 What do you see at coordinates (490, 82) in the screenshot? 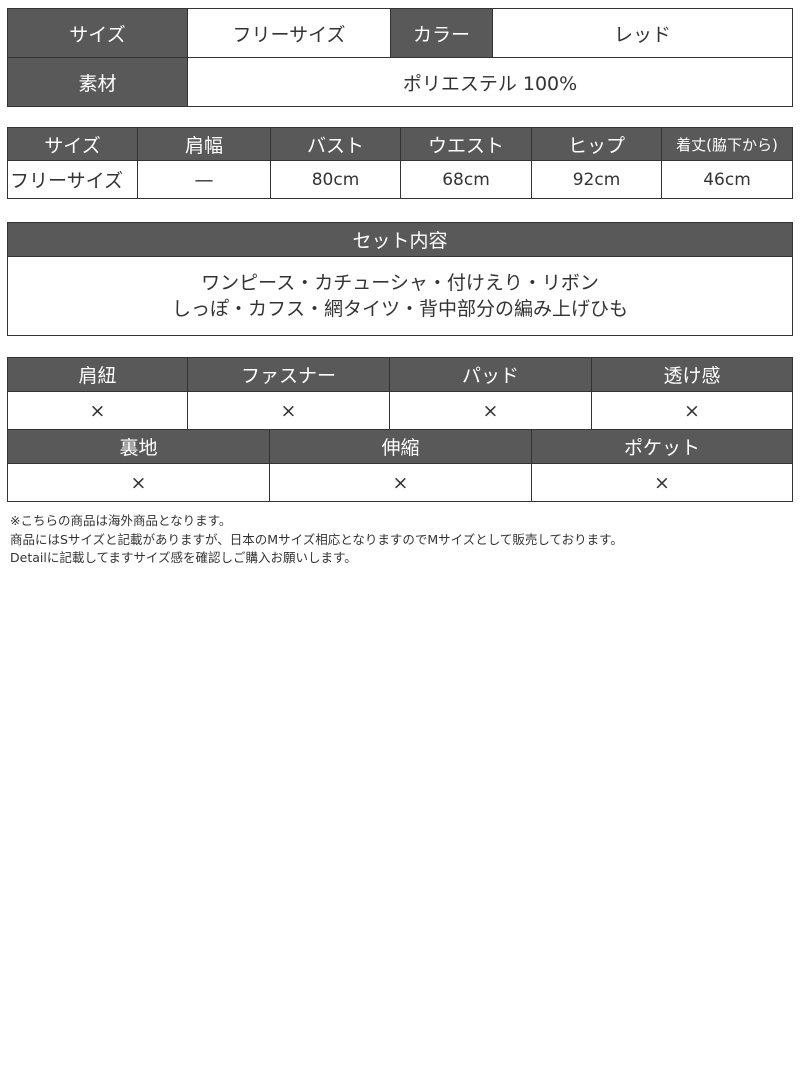
I see `material-value: ポリエステル 100%` at bounding box center [490, 82].